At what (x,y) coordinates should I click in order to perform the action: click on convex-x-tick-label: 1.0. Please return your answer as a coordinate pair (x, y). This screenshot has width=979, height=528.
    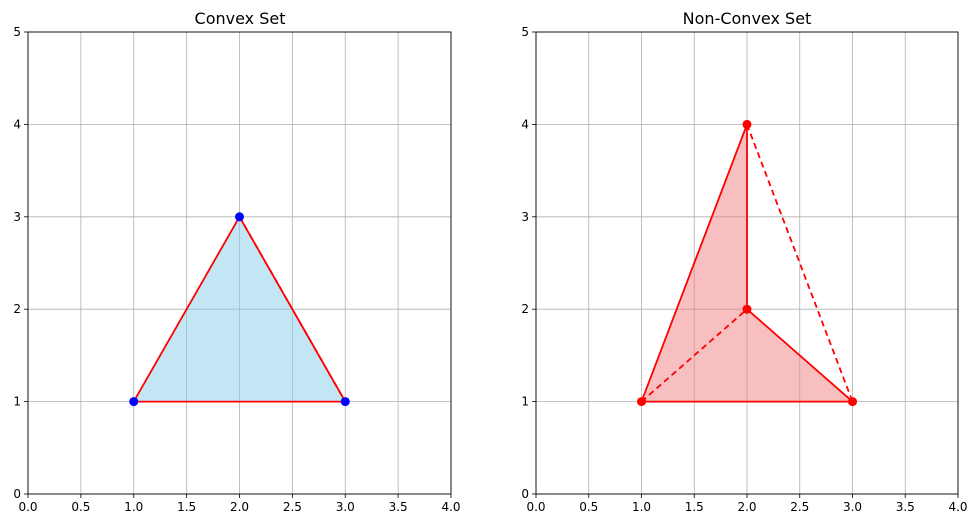
    Looking at the image, I should click on (133, 507).